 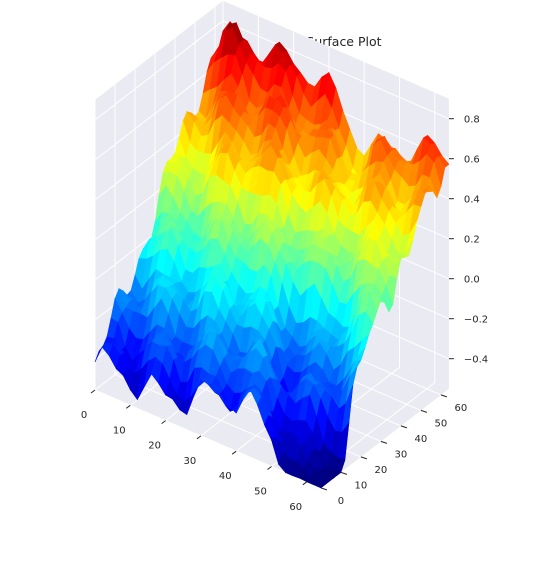 What do you see at coordinates (472, 280) in the screenshot?
I see `z-tick-label: 0.0` at bounding box center [472, 280].